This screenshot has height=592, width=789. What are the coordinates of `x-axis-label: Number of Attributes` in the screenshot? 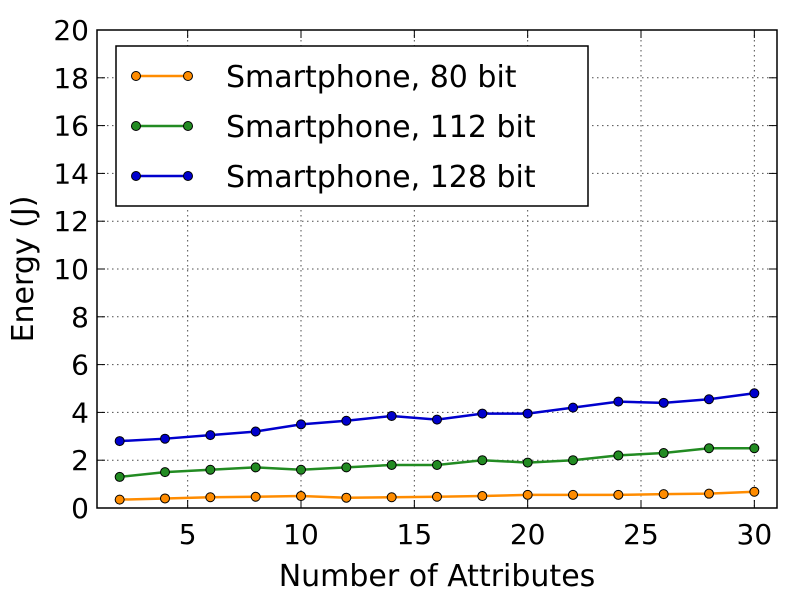 It's located at (437, 575).